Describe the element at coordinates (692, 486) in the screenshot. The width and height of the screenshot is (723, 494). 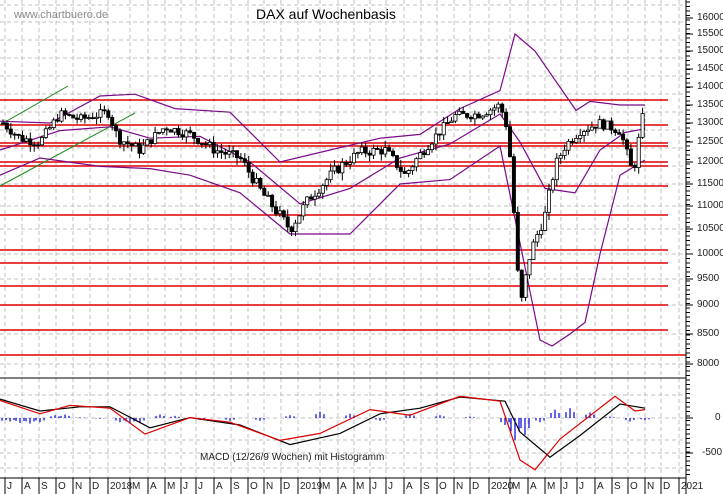
I see `x-tick-label: 2021` at that location.